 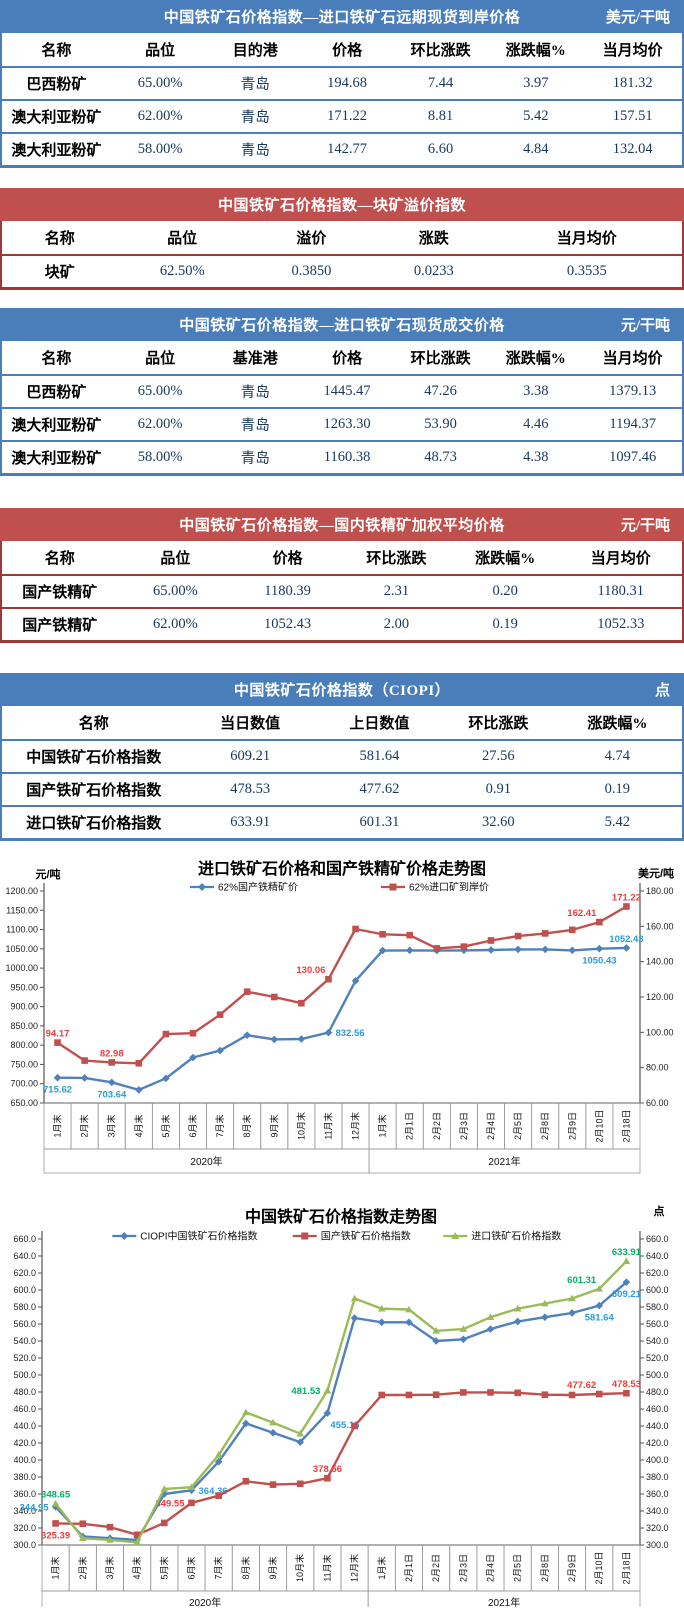 I want to click on table-cell: 65.00%, so click(x=175, y=591).